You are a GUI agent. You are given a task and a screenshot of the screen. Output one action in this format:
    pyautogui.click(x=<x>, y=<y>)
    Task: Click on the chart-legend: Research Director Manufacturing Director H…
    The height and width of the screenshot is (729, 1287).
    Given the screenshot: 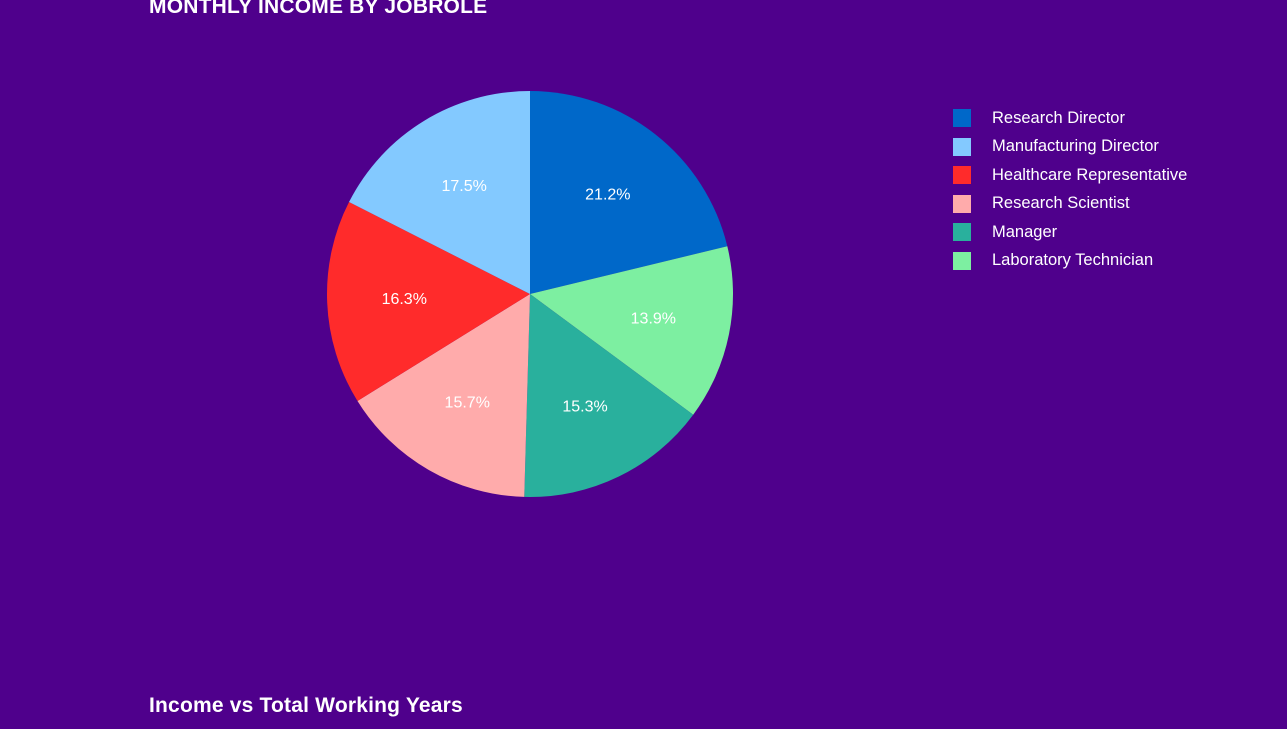 What is the action you would take?
    pyautogui.click(x=1070, y=189)
    